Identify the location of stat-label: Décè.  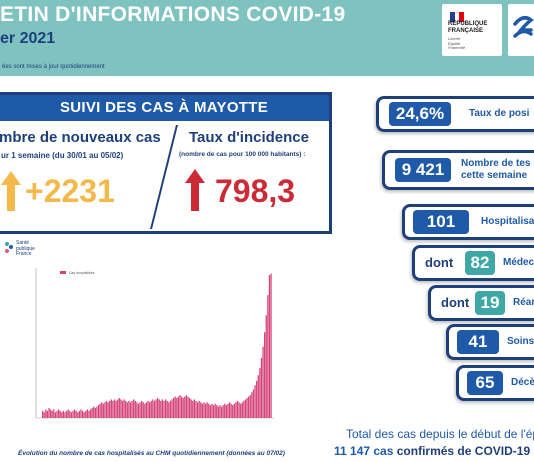
(522, 382).